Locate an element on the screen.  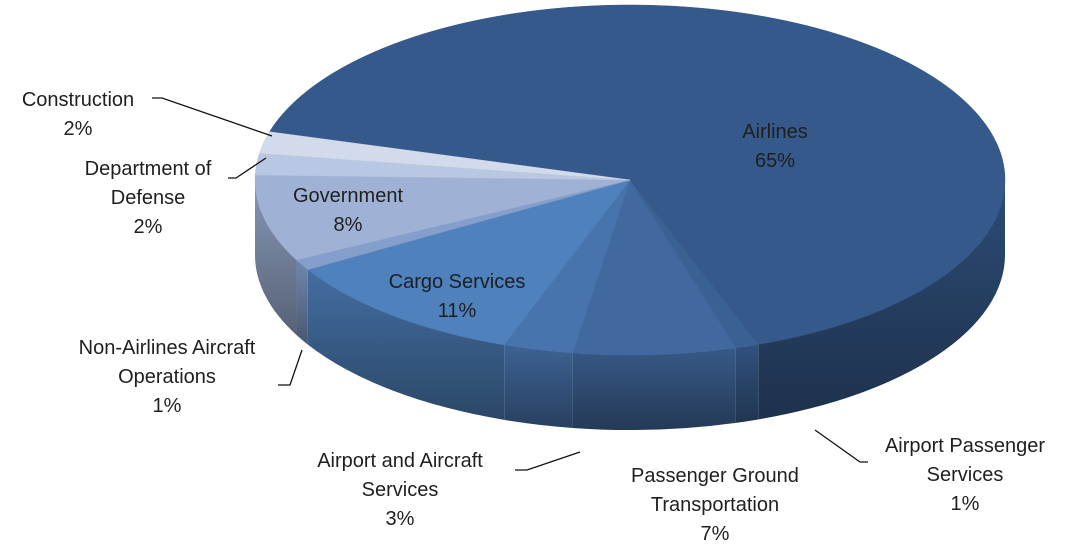
slice-value-label: 7% is located at coordinates (715, 534).